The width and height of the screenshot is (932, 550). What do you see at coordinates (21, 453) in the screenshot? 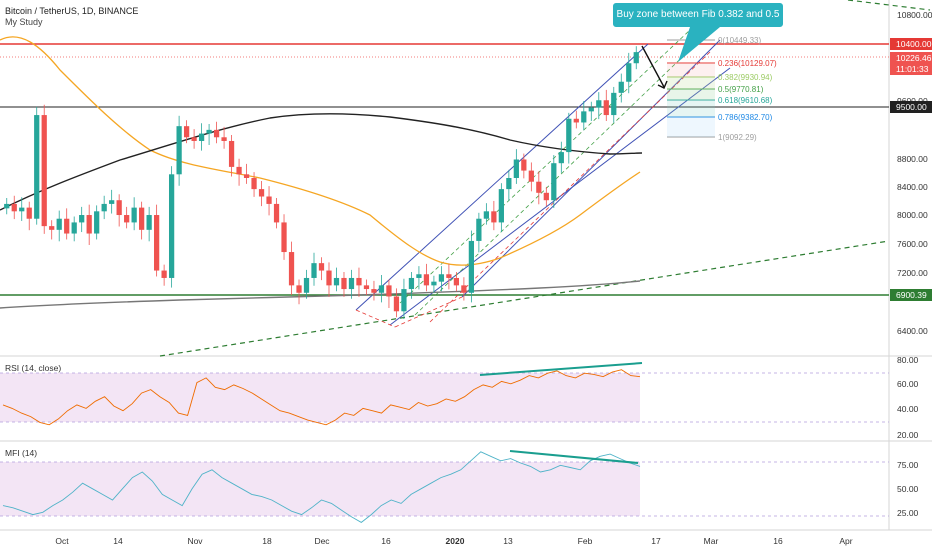
I see `mfi-title: MFI (14)` at bounding box center [21, 453].